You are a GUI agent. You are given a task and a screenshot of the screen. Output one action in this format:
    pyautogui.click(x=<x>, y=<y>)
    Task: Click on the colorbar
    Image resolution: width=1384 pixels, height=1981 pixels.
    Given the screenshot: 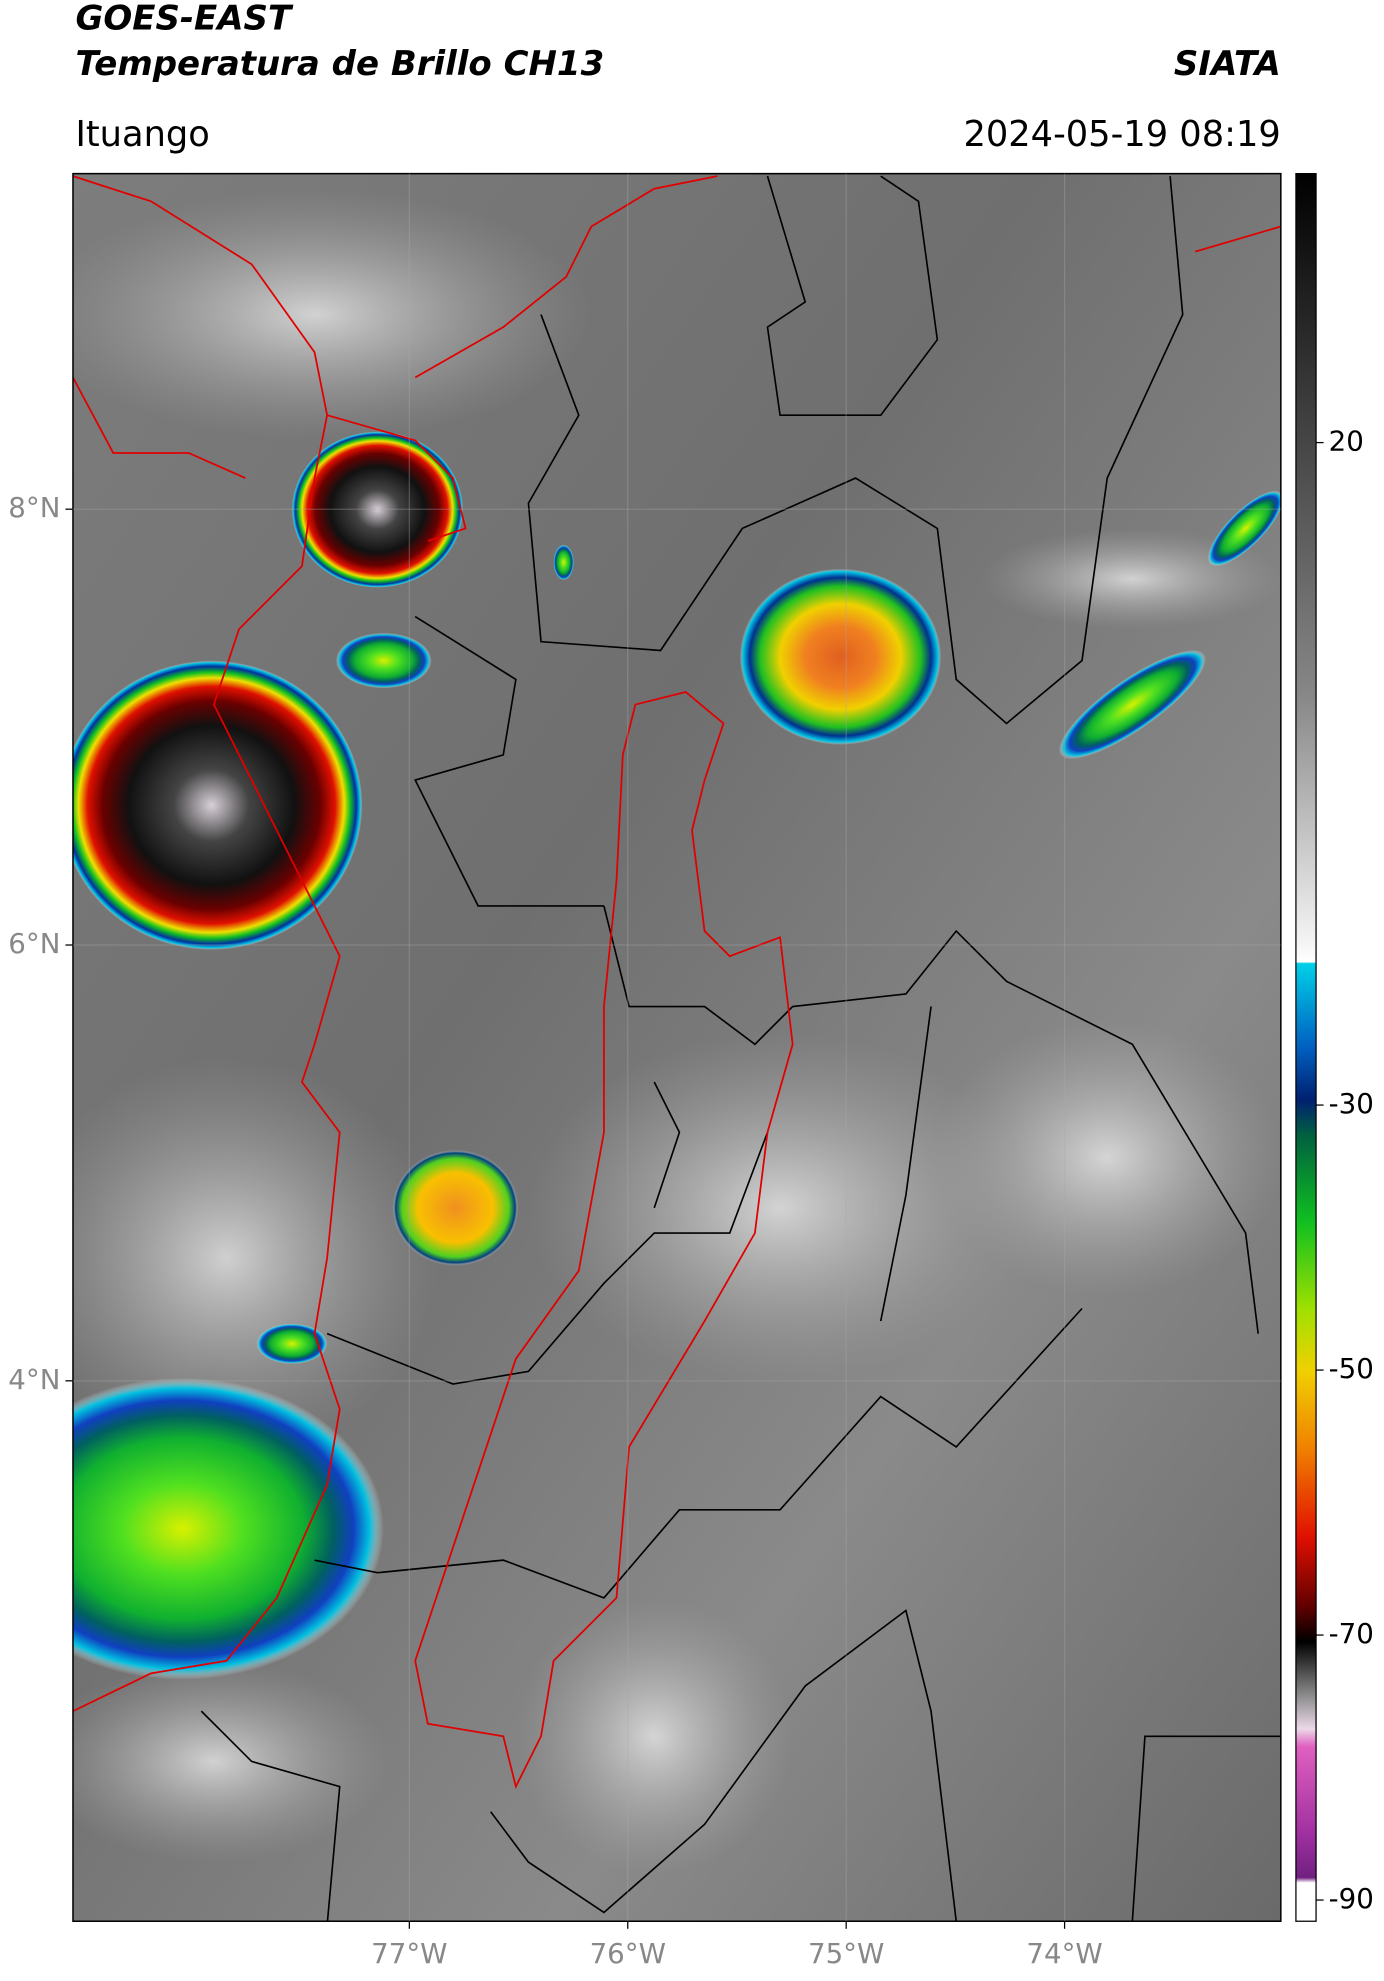 What is the action you would take?
    pyautogui.click(x=1306, y=1047)
    